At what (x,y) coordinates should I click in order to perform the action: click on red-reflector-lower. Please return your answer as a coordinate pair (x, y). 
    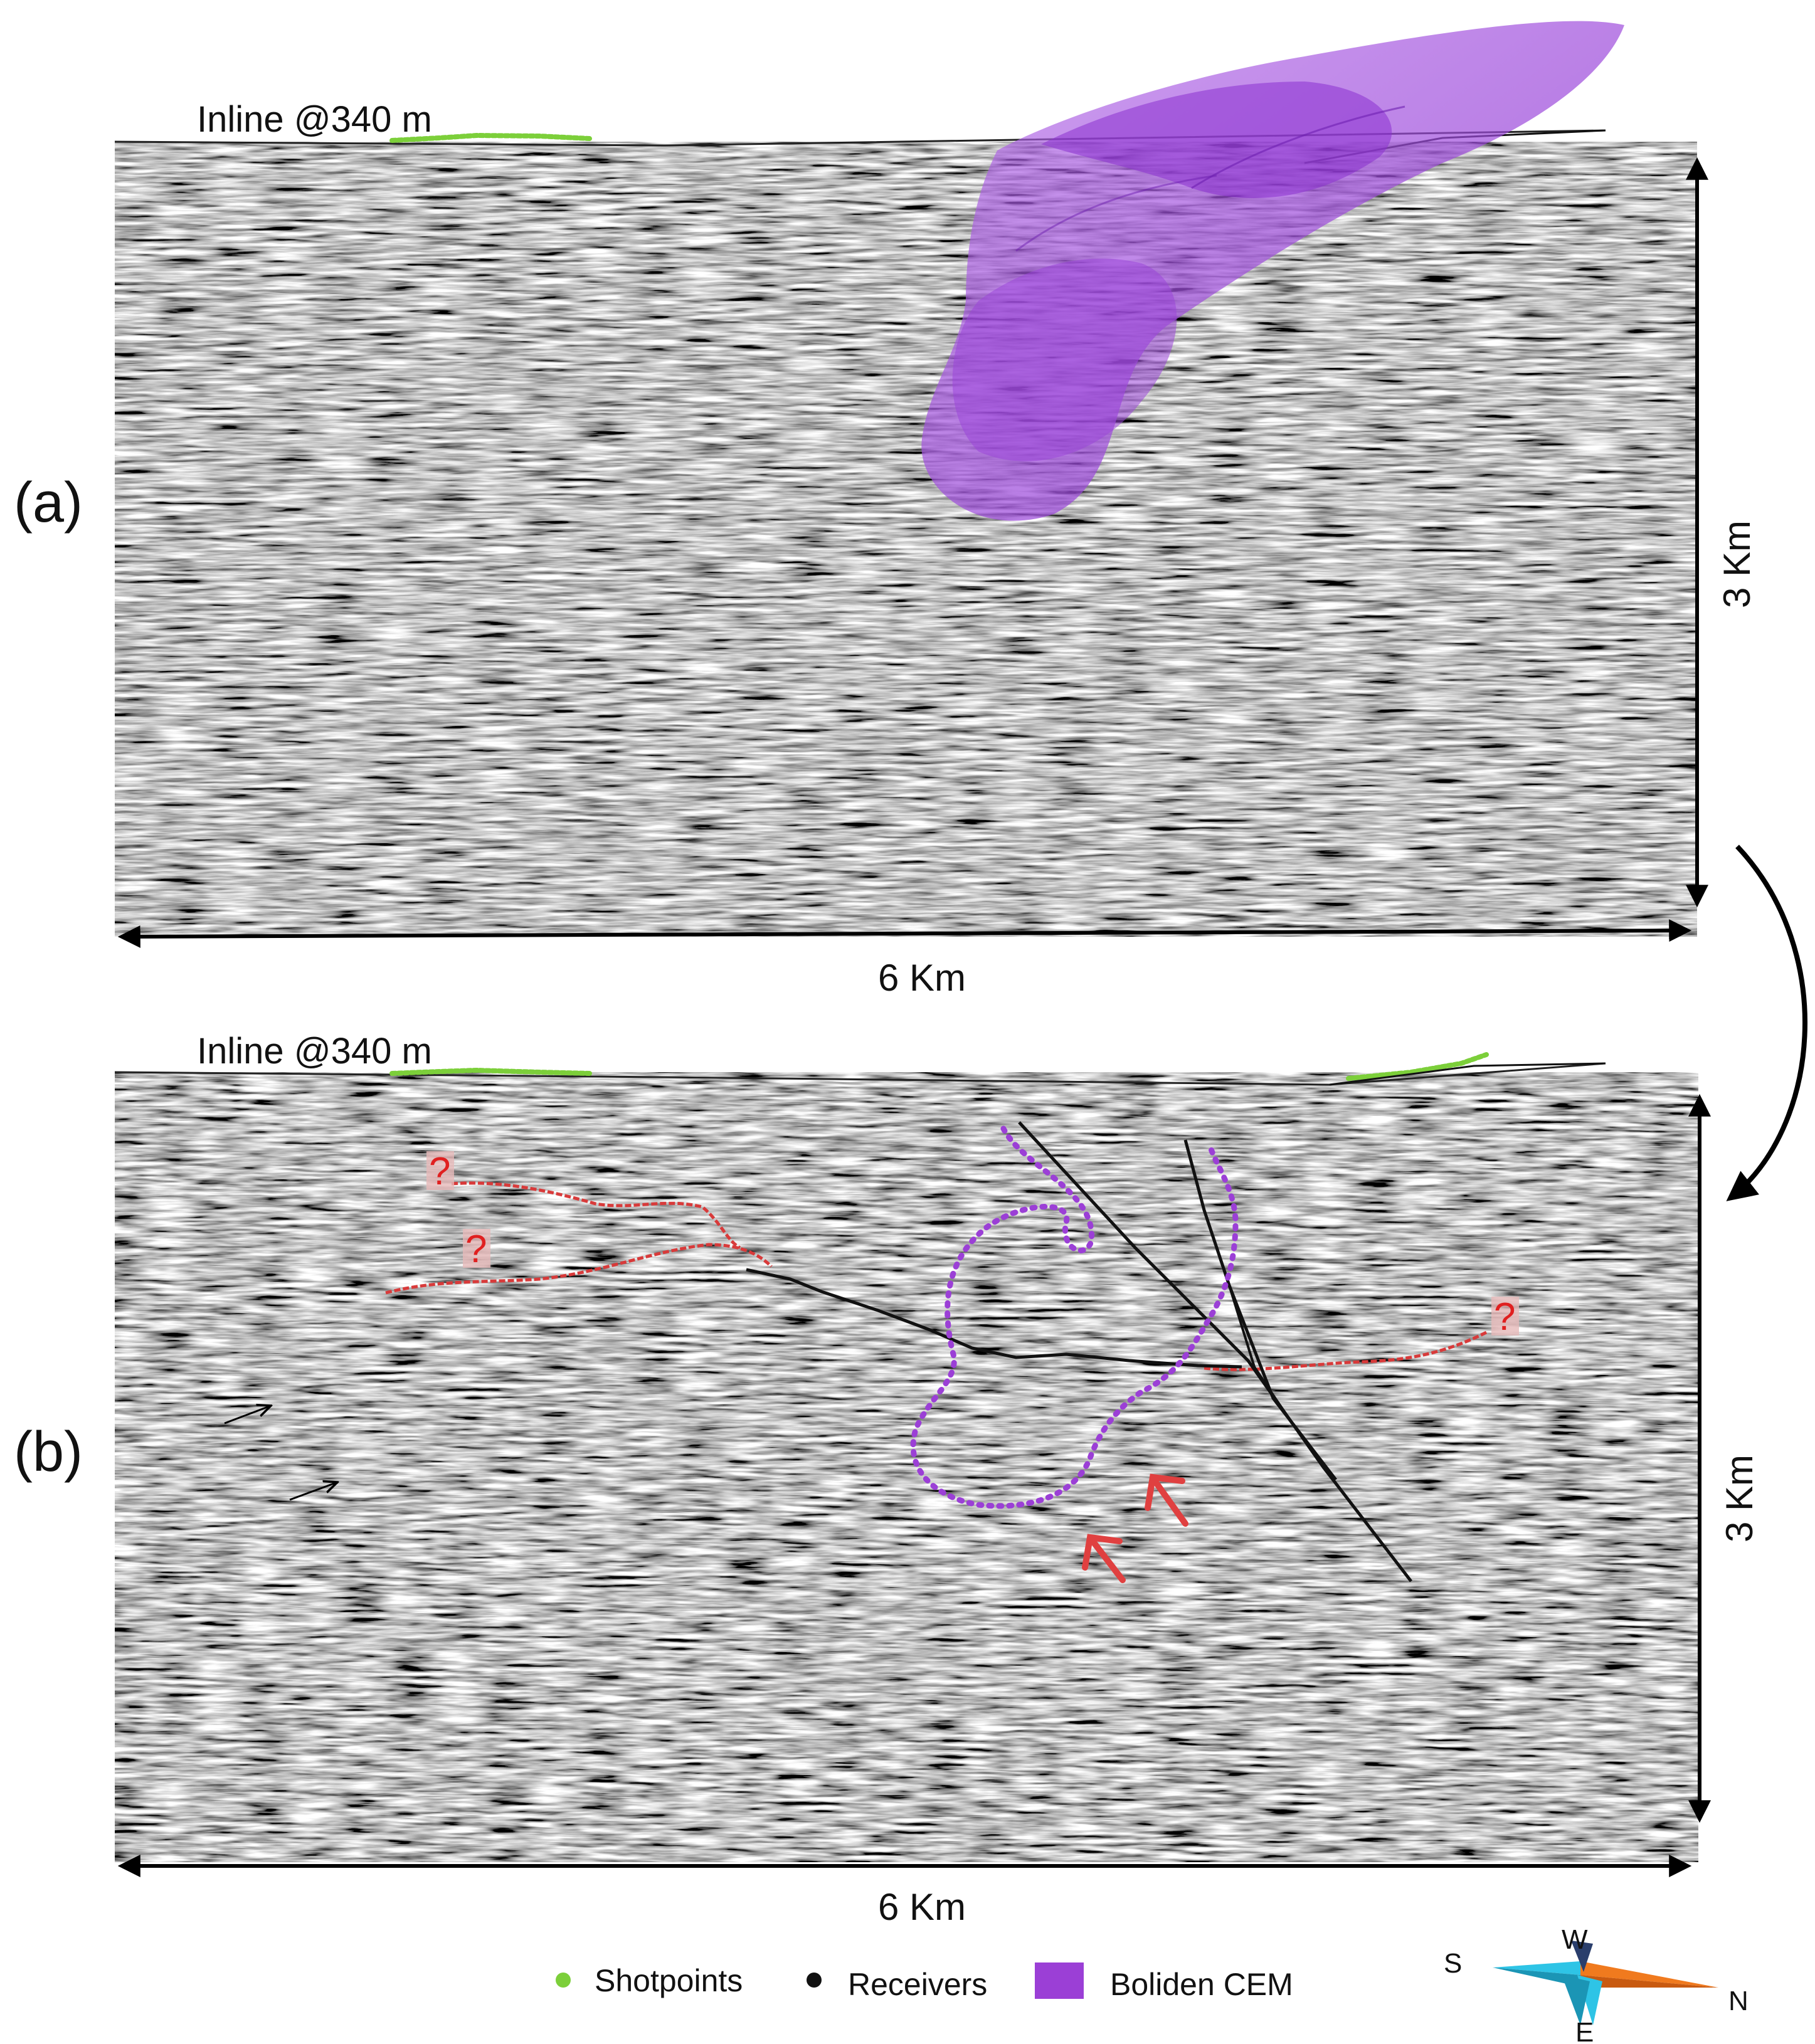
    Looking at the image, I should click on (579, 1269).